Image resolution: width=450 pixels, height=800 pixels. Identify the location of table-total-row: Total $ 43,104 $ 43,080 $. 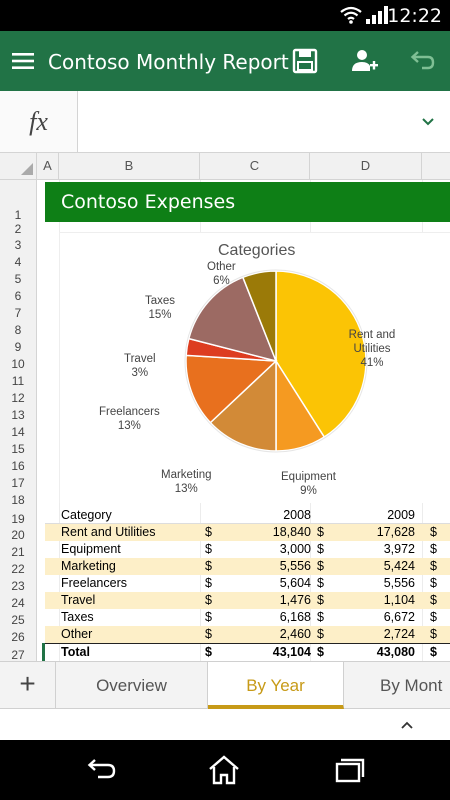
(247, 651).